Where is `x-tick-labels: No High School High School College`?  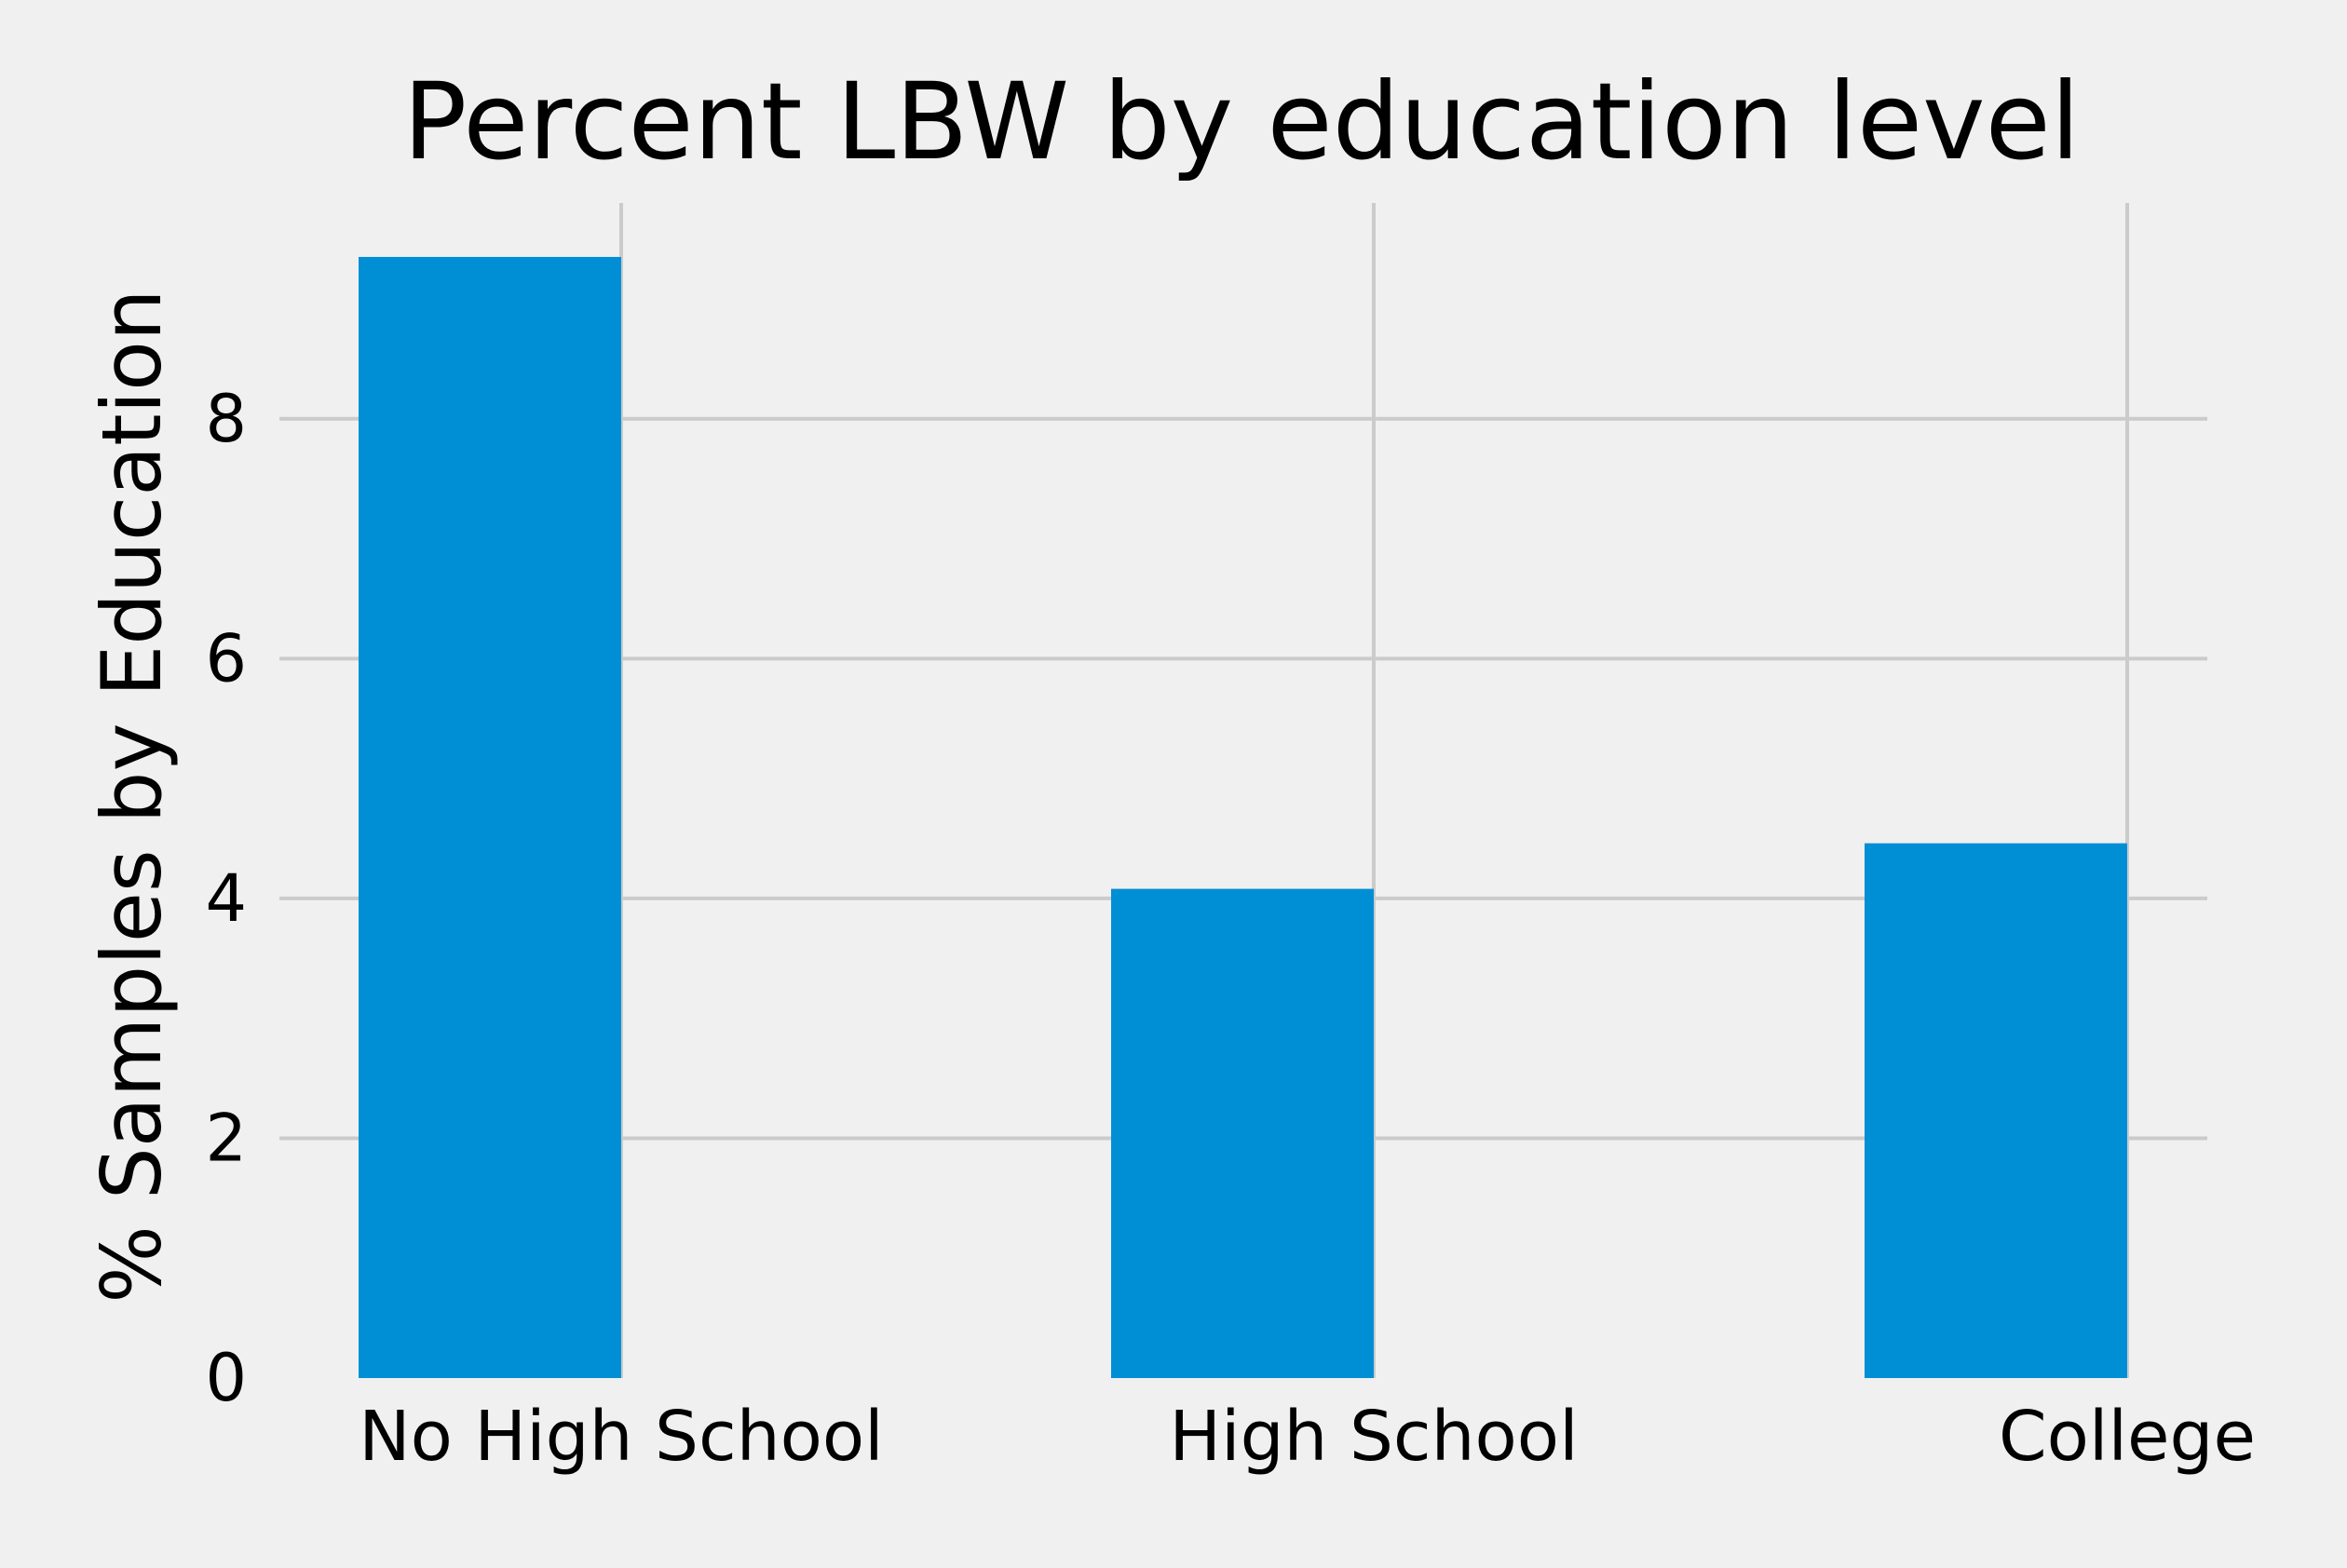
x-tick-labels: No High School High School College is located at coordinates (1307, 1437).